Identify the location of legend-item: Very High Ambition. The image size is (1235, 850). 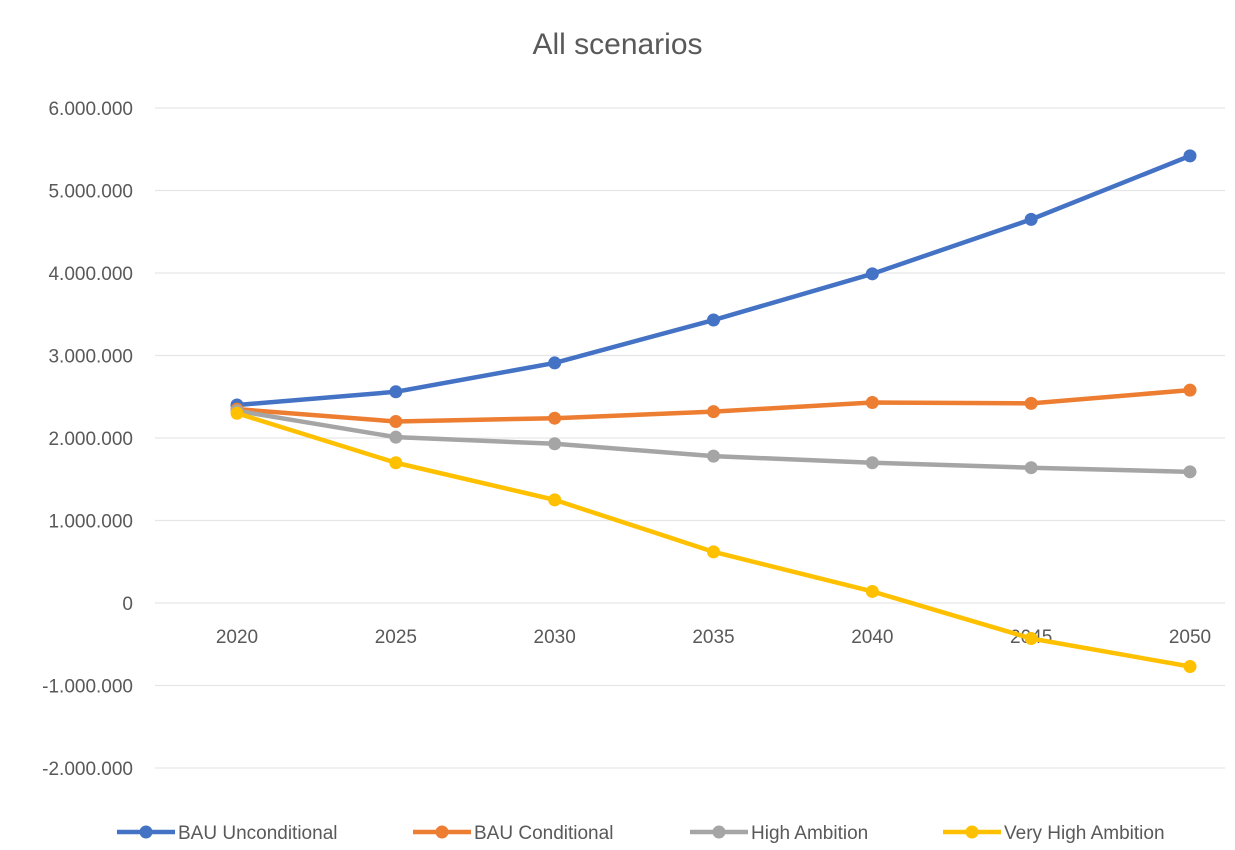
(1054, 833).